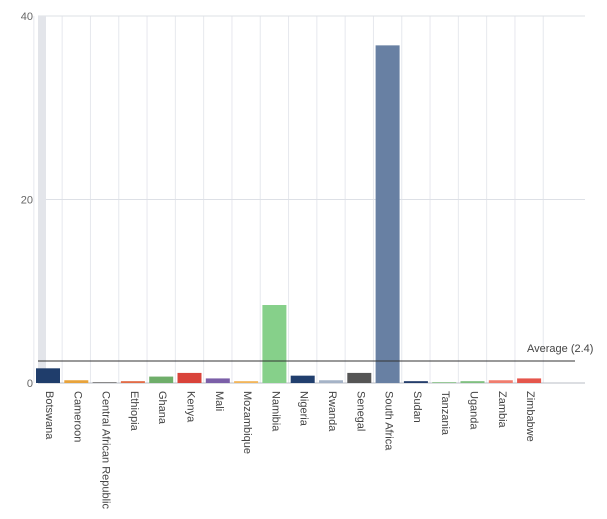  I want to click on x-tick-label: Central African Republic, so click(106, 450).